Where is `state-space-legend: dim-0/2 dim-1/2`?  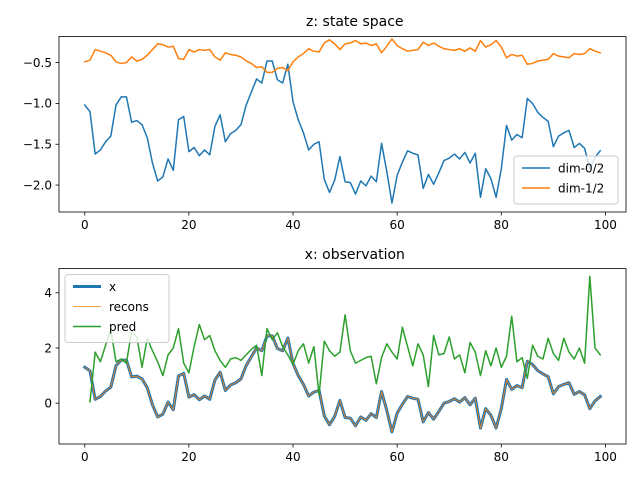
state-space-legend: dim-0/2 dim-1/2 is located at coordinates (566, 180).